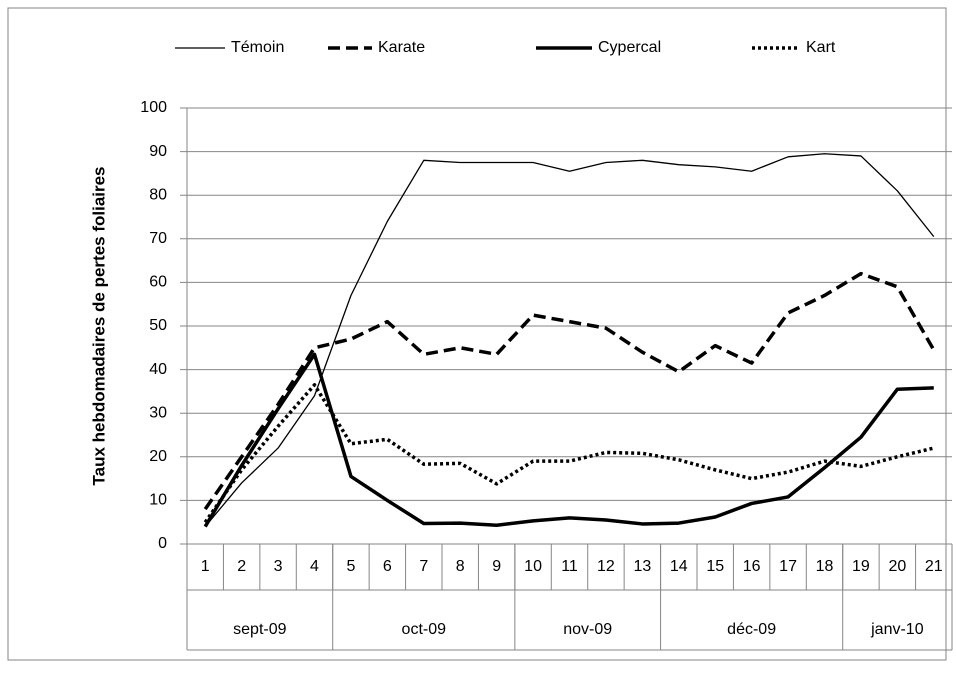 This screenshot has width=956, height=673. I want to click on x-tick-label: 4, so click(314, 566).